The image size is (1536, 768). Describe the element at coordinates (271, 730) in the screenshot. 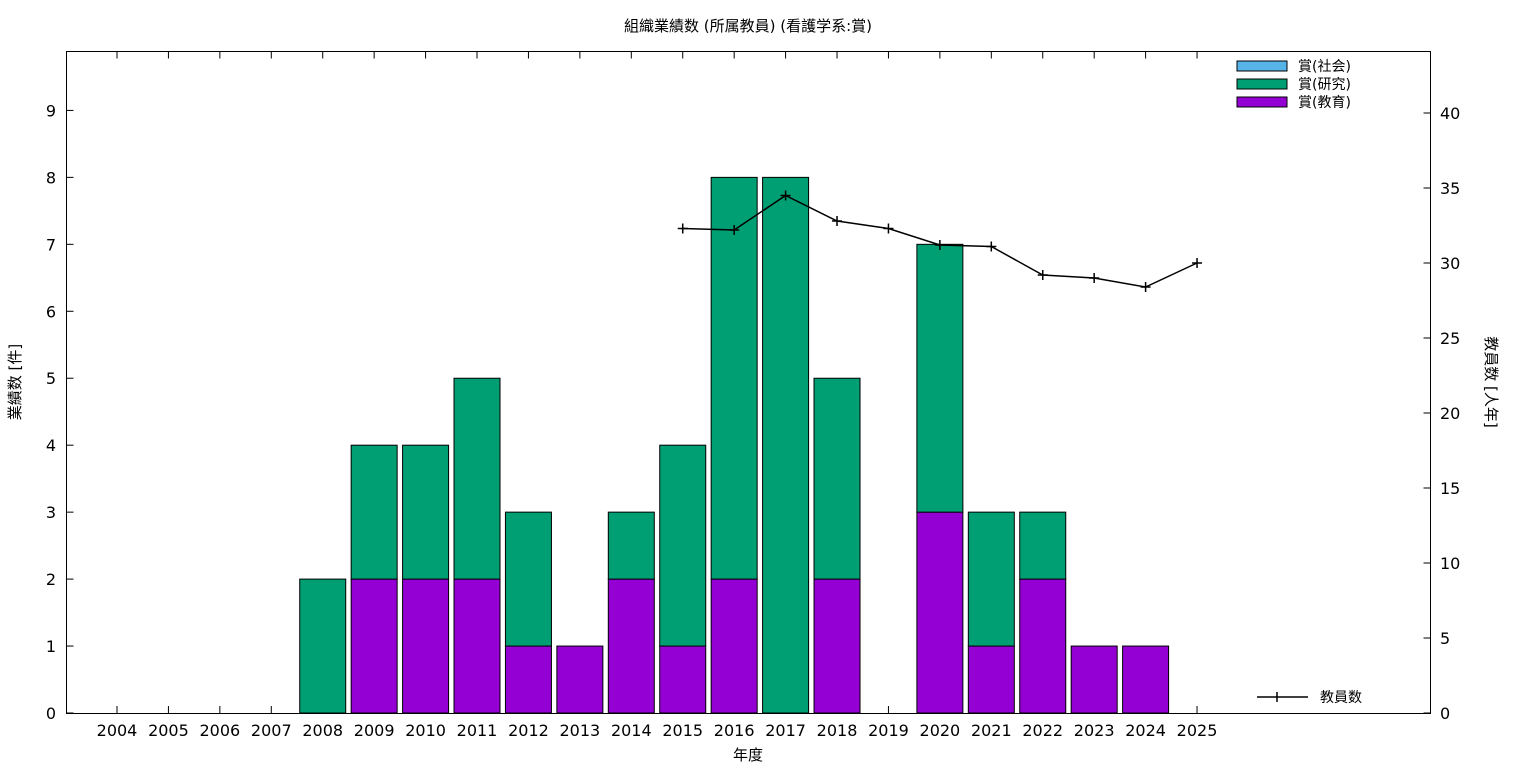

I see `x-tick-label: 2007` at that location.